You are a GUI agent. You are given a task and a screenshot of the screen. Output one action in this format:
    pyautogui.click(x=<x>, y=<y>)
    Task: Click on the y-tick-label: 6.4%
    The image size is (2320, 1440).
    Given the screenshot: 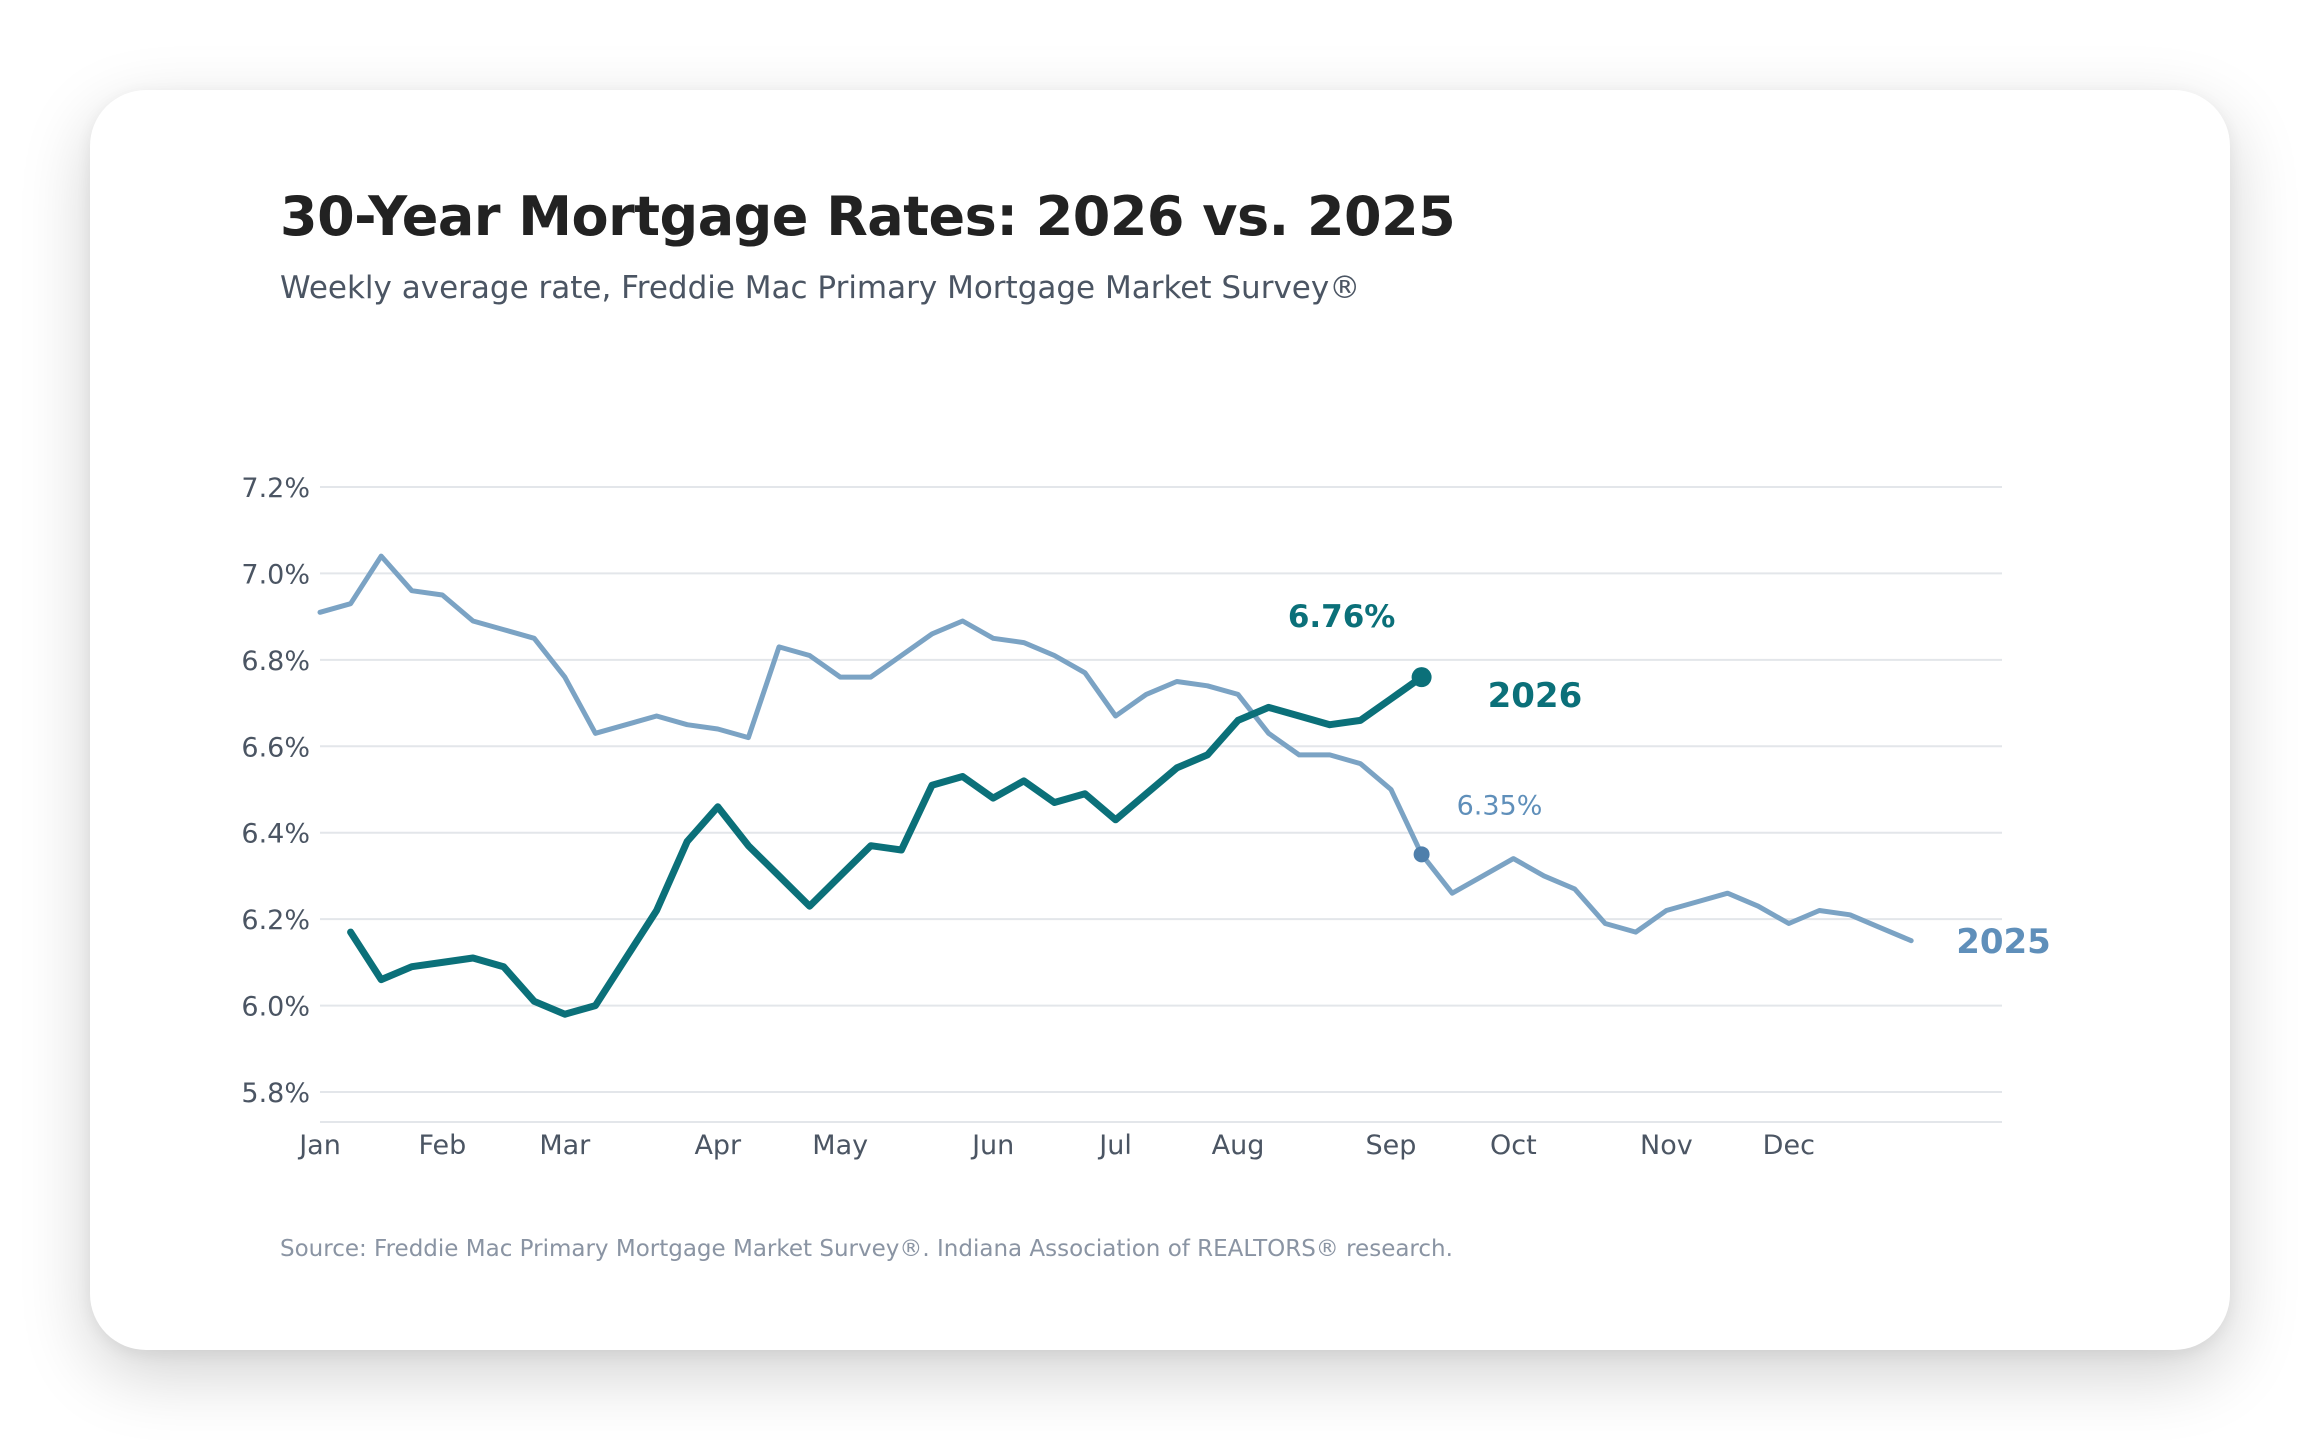 What is the action you would take?
    pyautogui.click(x=275, y=834)
    